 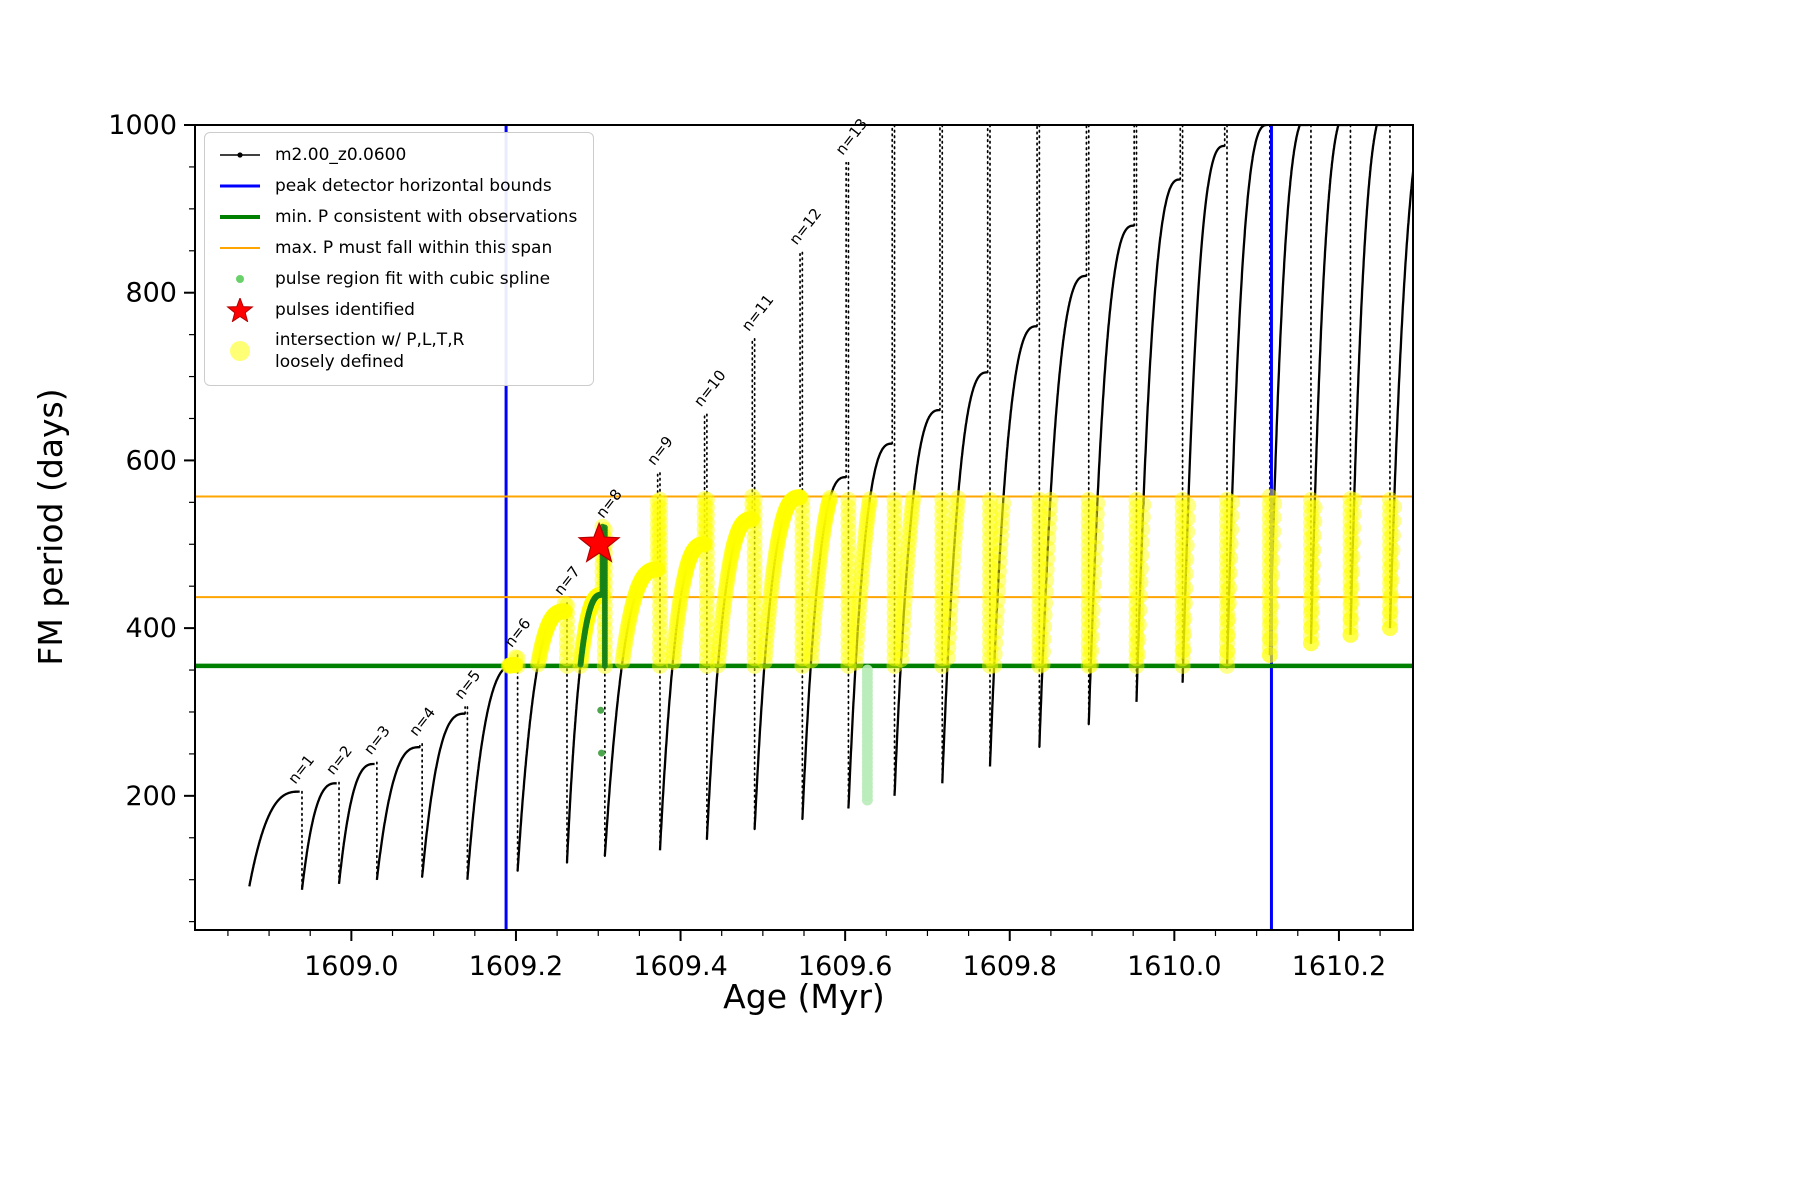 What do you see at coordinates (151, 293) in the screenshot?
I see `y-tick-label: 800` at bounding box center [151, 293].